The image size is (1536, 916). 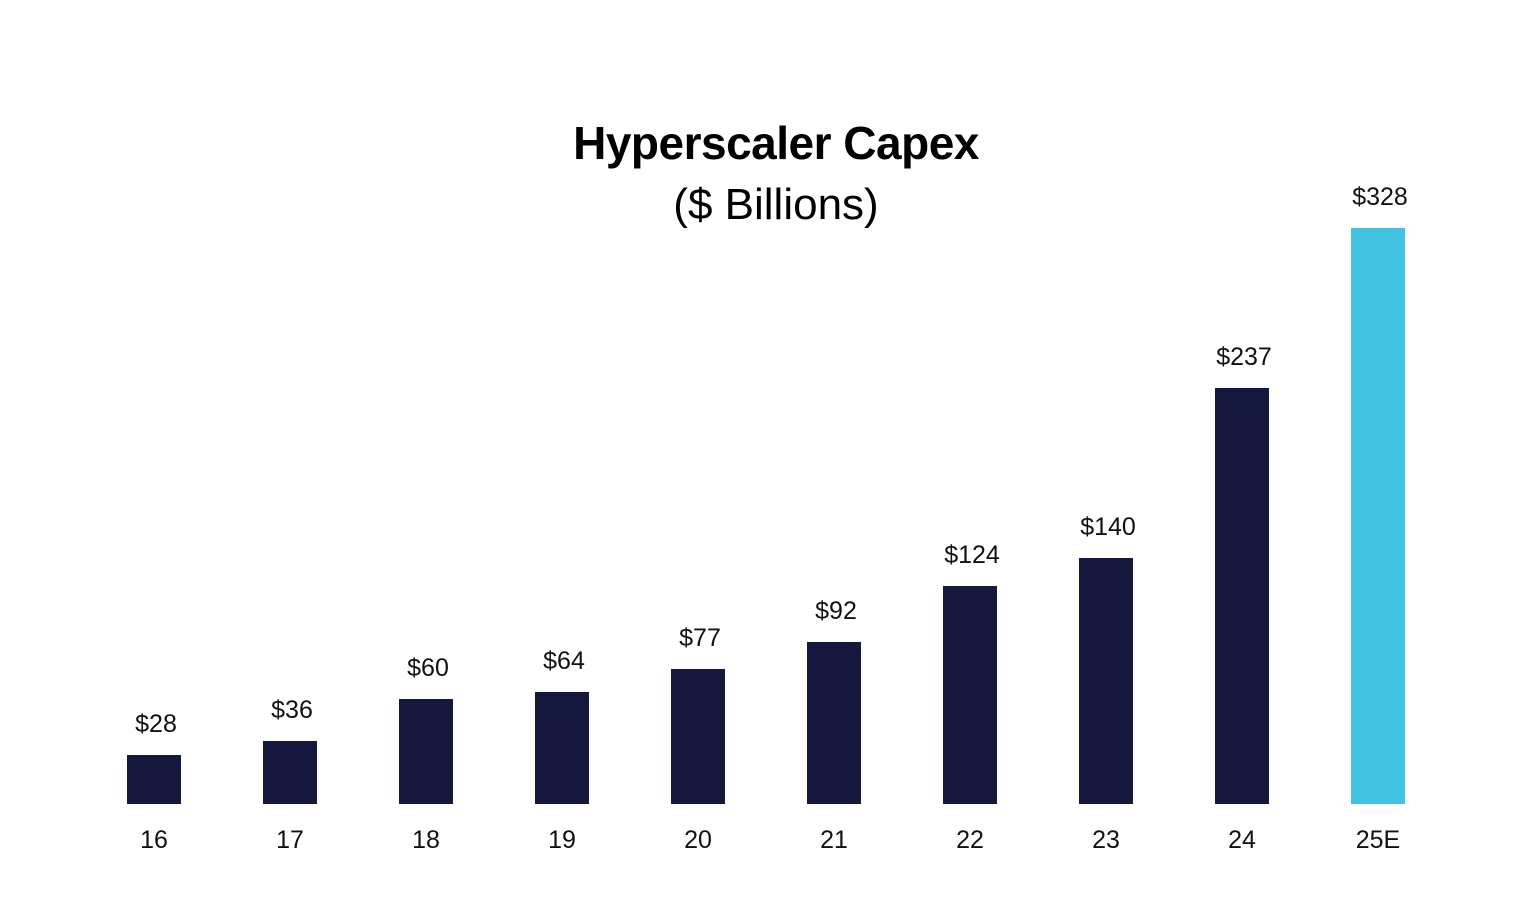 I want to click on x-tick-label-25E: 25E, so click(x=1378, y=840).